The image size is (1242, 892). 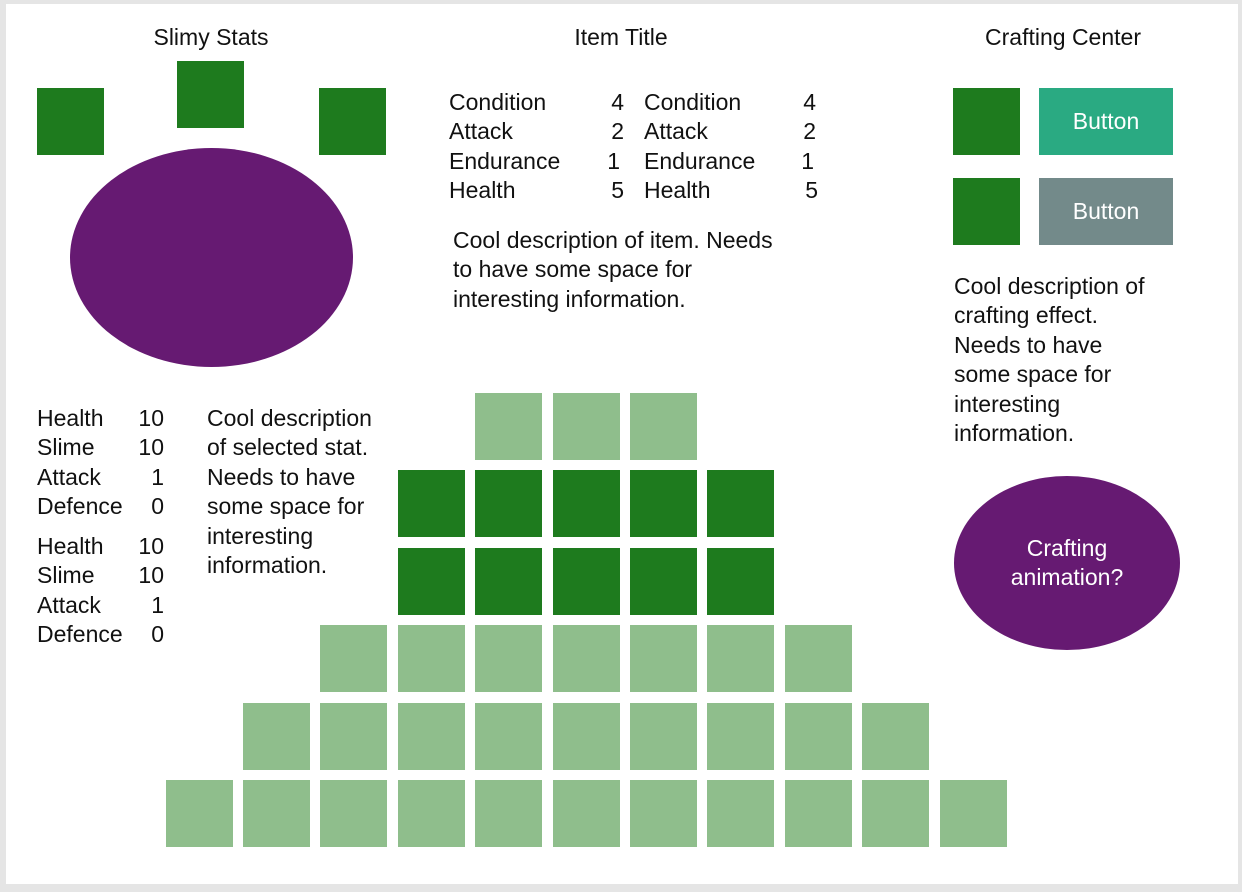 What do you see at coordinates (1063, 37) in the screenshot?
I see `crafting-center-title: Crafting Center` at bounding box center [1063, 37].